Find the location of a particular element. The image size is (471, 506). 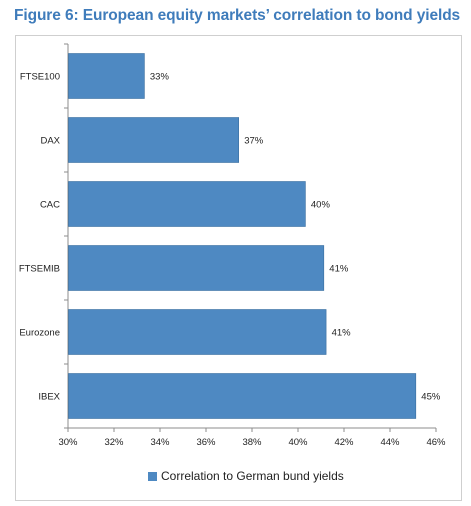

data-label: 37% is located at coordinates (254, 141).